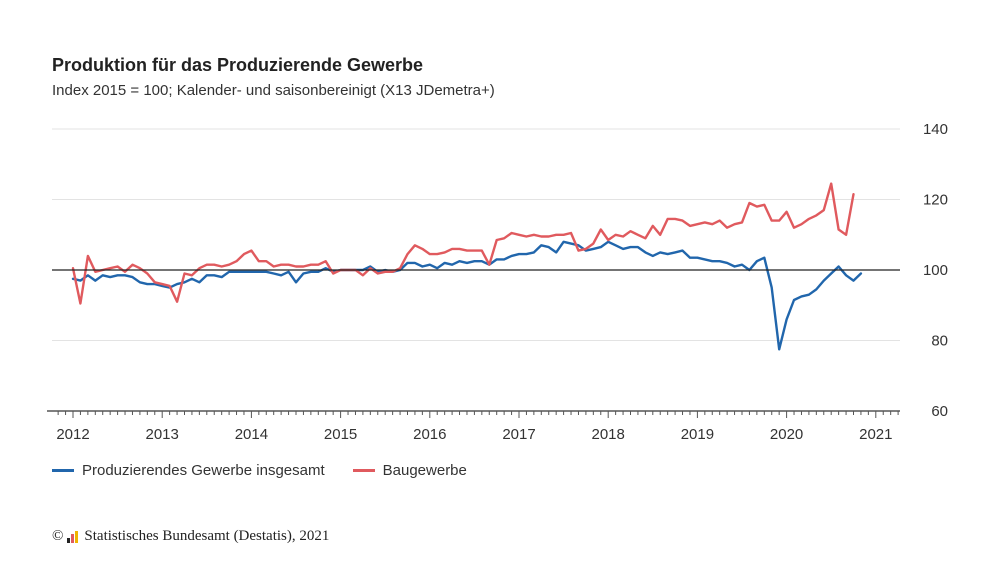 The height and width of the screenshot is (563, 1000). I want to click on x-tick-label: 2016, so click(429, 434).